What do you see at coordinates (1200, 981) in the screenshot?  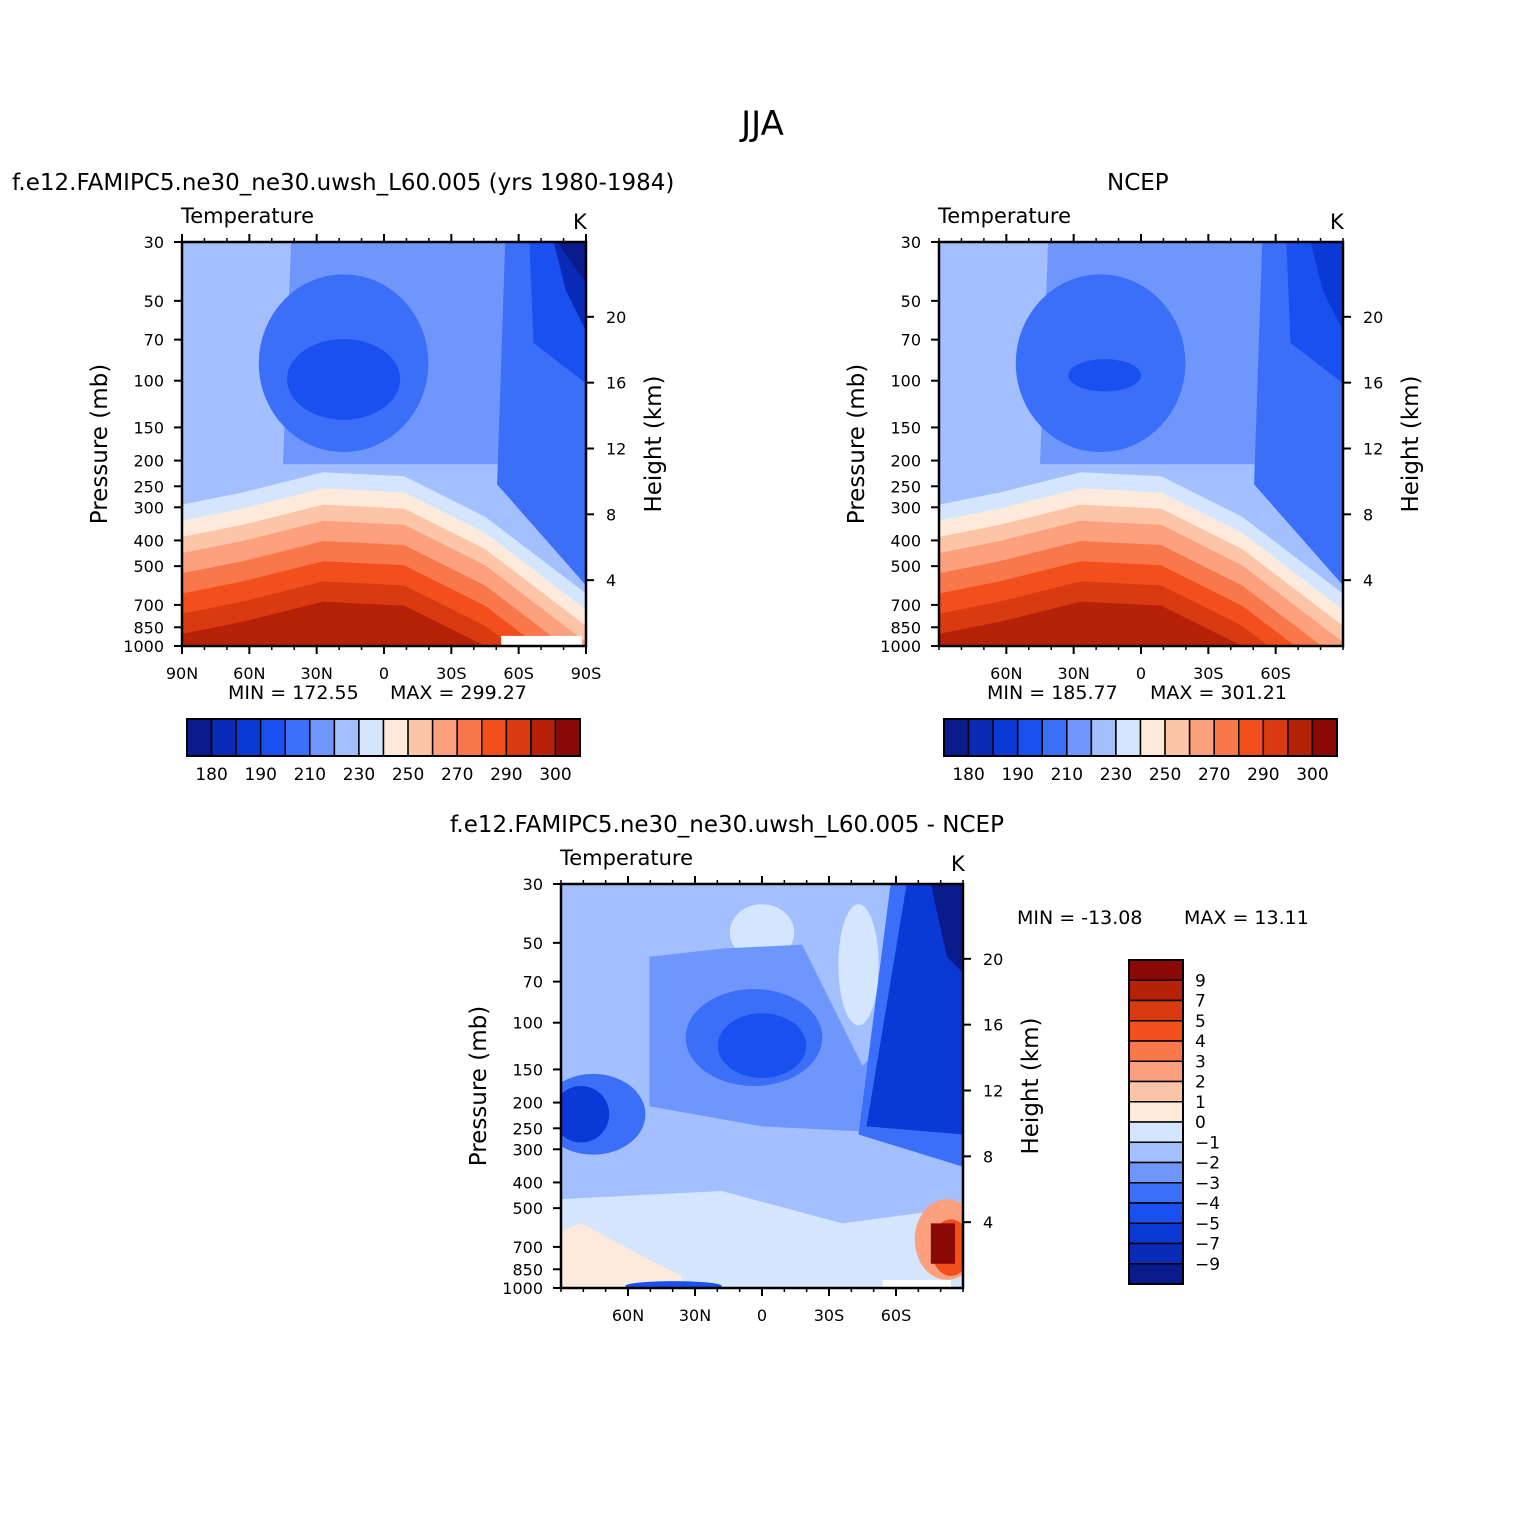 I see `panel3-colorbar-label: 9` at bounding box center [1200, 981].